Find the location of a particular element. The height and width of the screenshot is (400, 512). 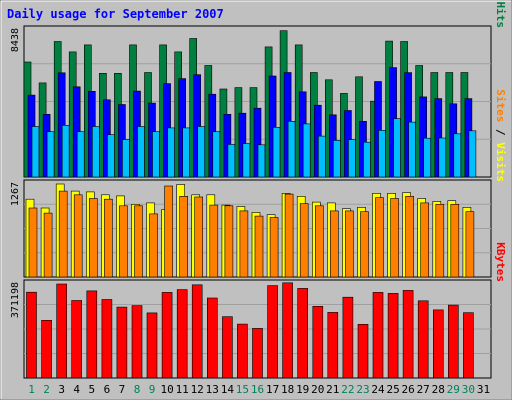

x-tick-label: 16 is located at coordinates (257, 389).